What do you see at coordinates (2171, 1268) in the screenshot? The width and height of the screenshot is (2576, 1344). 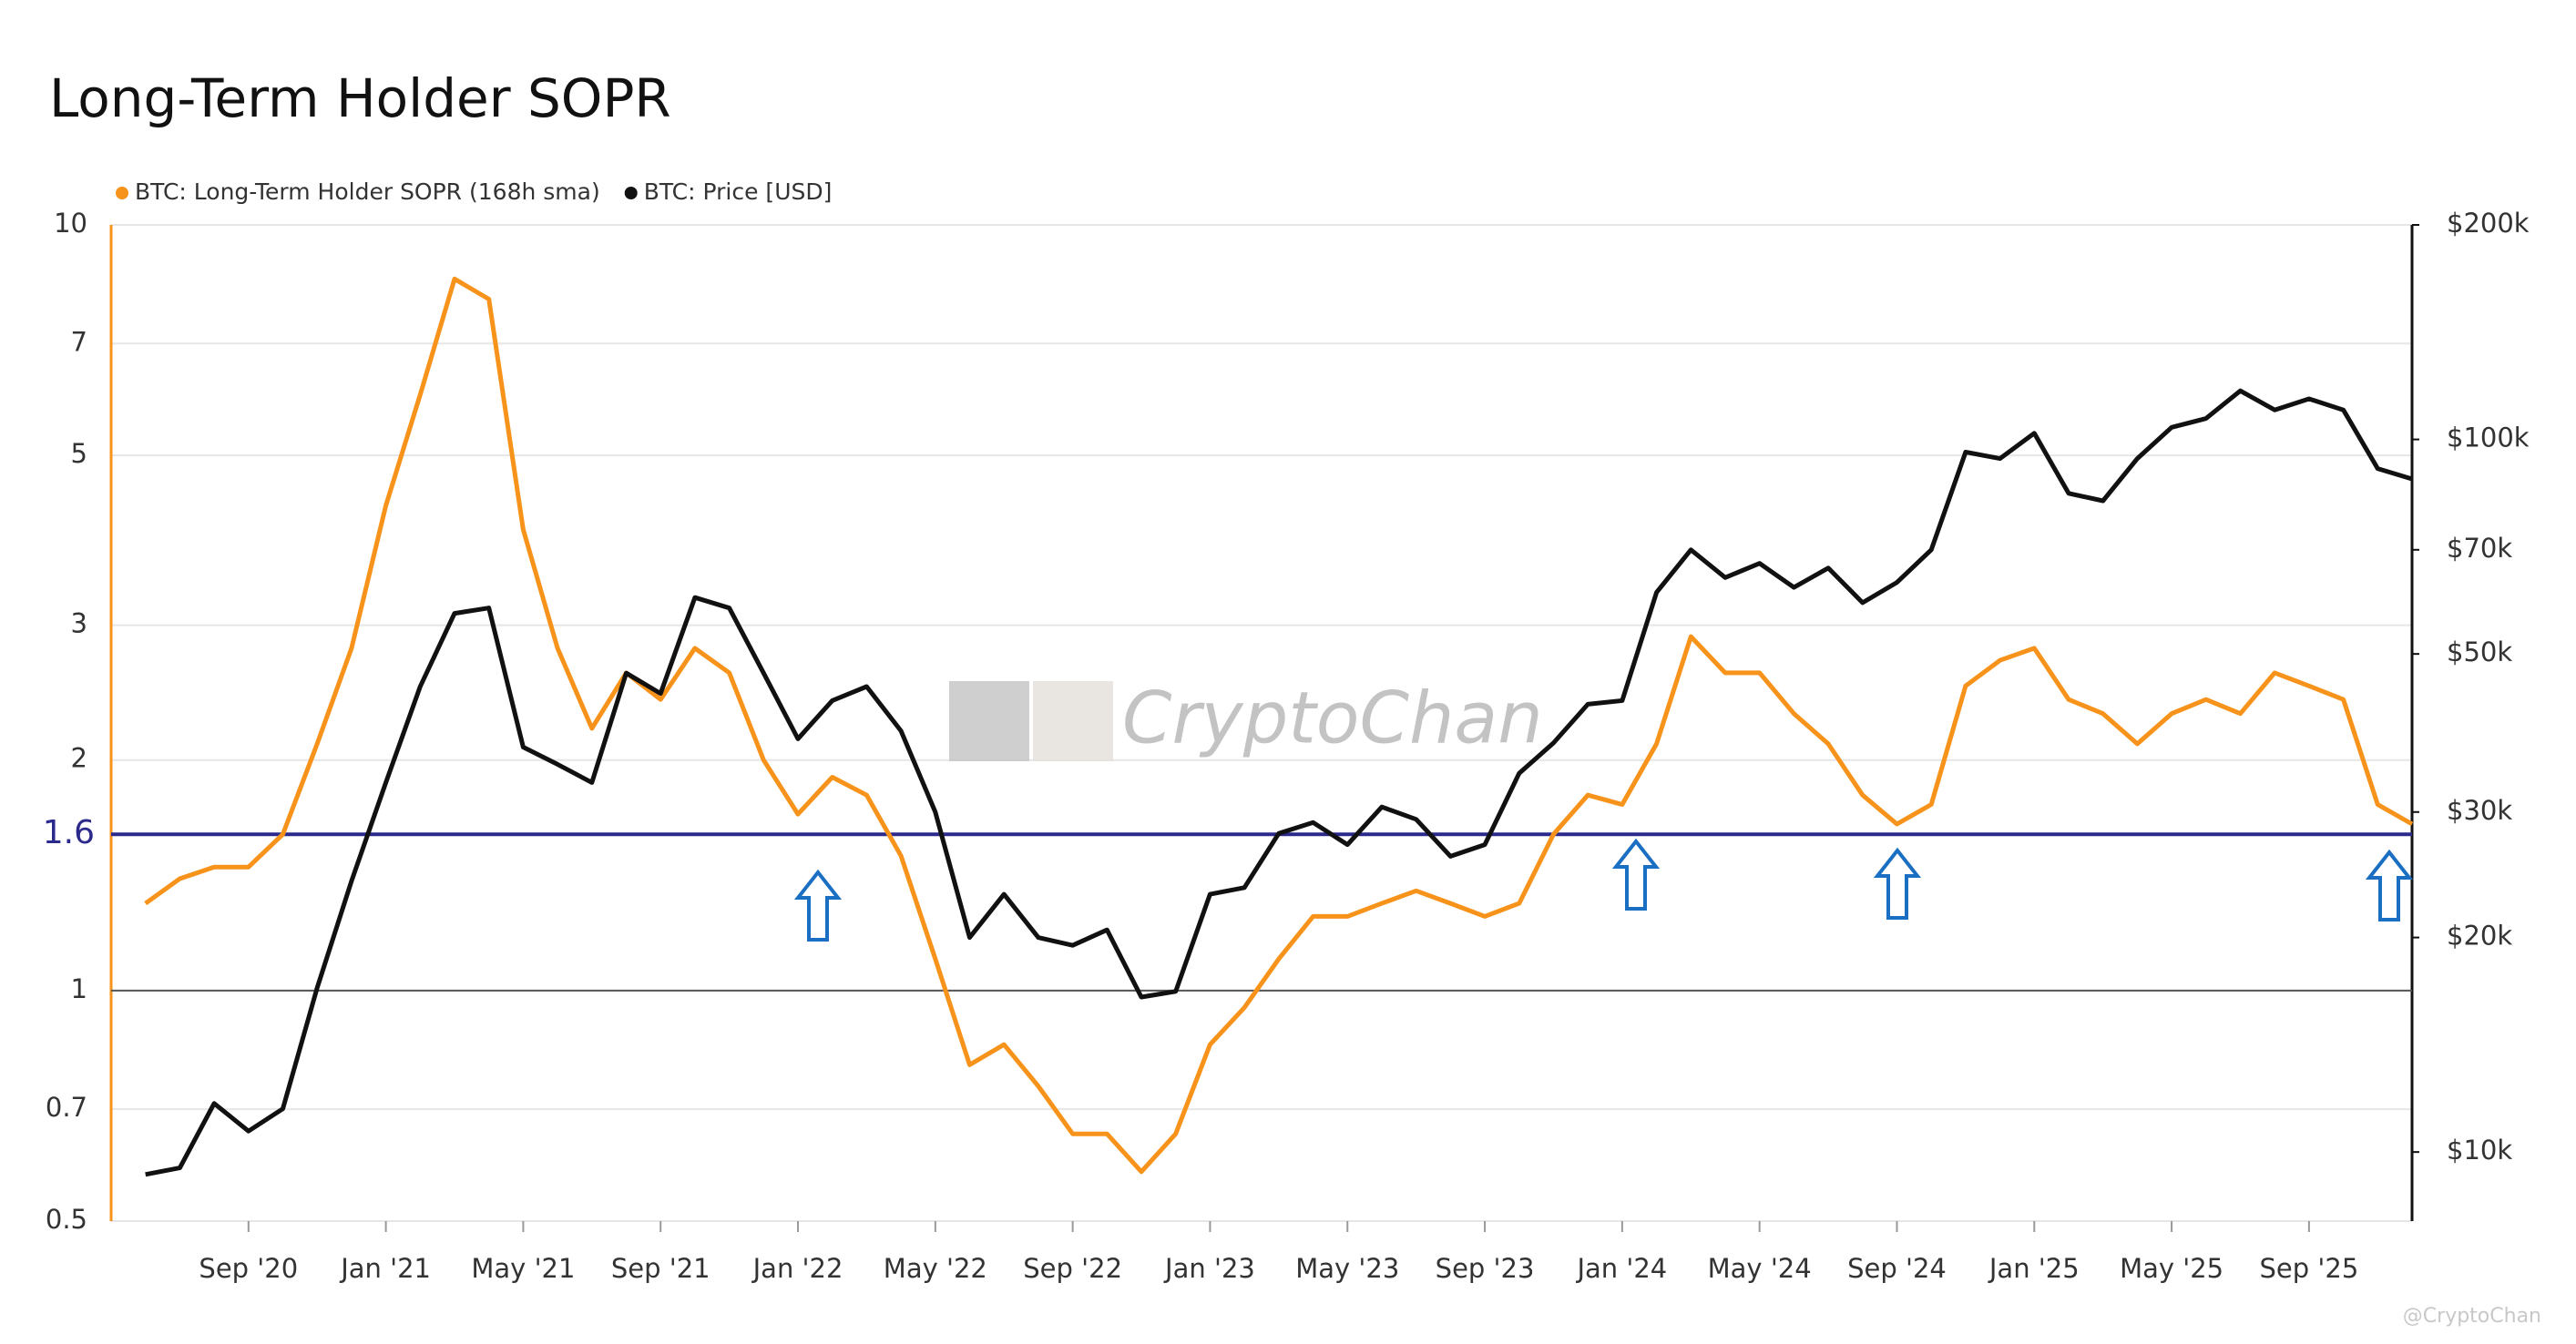 I see `x-tick-label: May '25` at bounding box center [2171, 1268].